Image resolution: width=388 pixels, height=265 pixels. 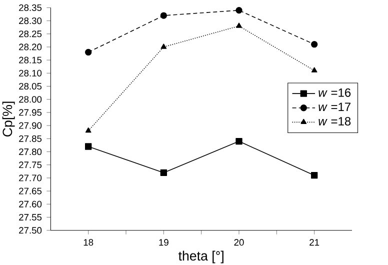 What do you see at coordinates (334, 106) in the screenshot?
I see `legend-label: w =17` at bounding box center [334, 106].